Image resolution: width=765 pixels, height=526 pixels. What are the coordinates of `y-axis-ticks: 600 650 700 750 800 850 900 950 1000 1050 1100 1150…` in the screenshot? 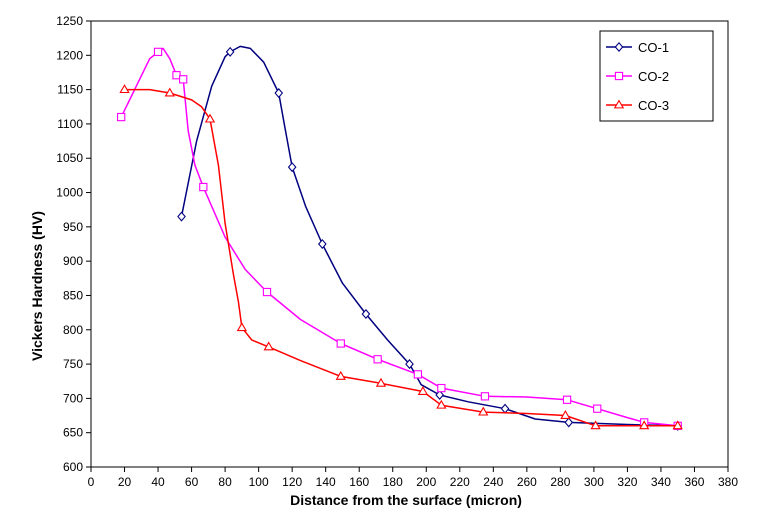 It's located at (73, 244).